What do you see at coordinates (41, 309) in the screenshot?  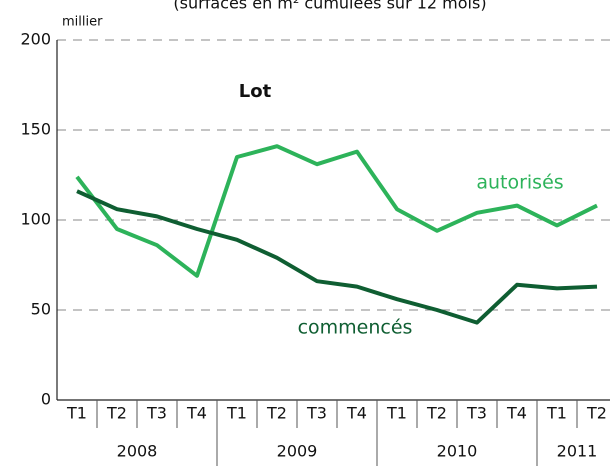 I see `y-tick-label: 50` at bounding box center [41, 309].